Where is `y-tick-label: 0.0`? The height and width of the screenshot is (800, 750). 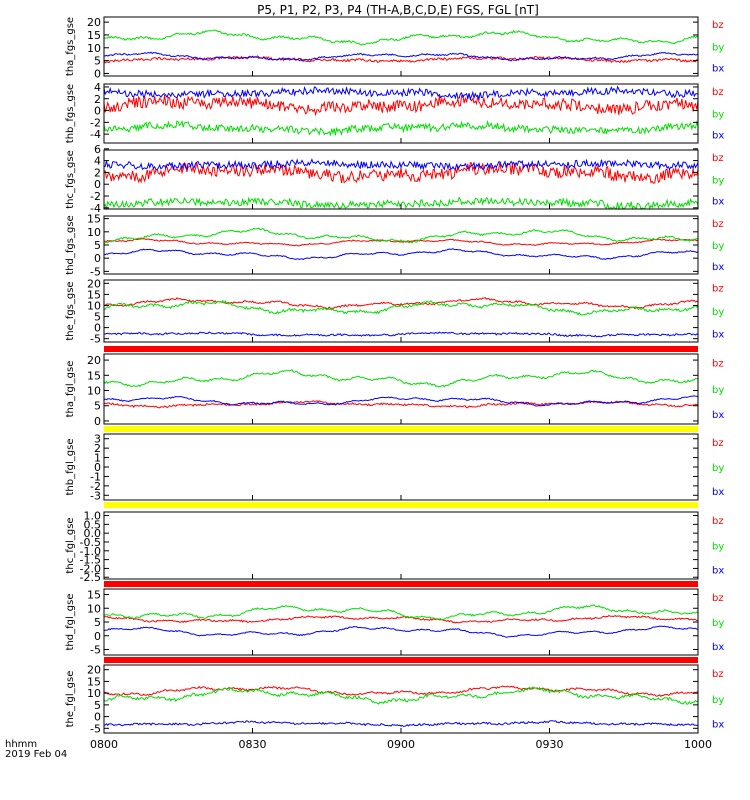 y-tick-label: 0.0 is located at coordinates (93, 533).